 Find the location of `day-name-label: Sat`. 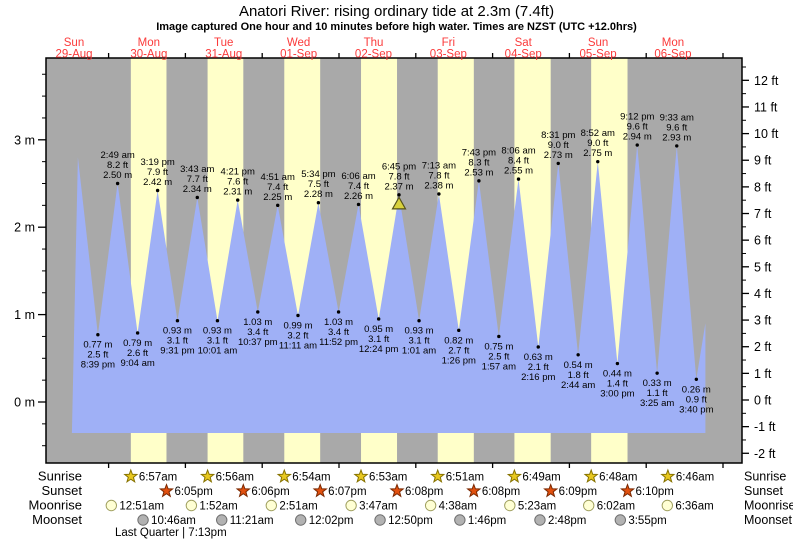

day-name-label: Sat is located at coordinates (524, 43).